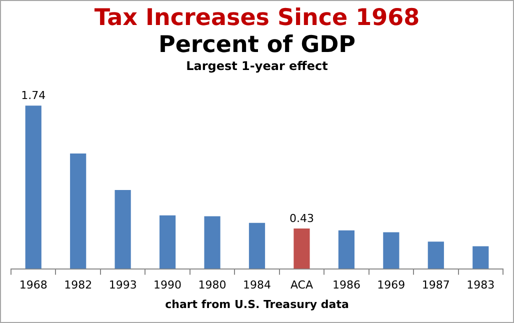 The image size is (514, 323). What do you see at coordinates (33, 285) in the screenshot?
I see `x-tick-label: 1968` at bounding box center [33, 285].